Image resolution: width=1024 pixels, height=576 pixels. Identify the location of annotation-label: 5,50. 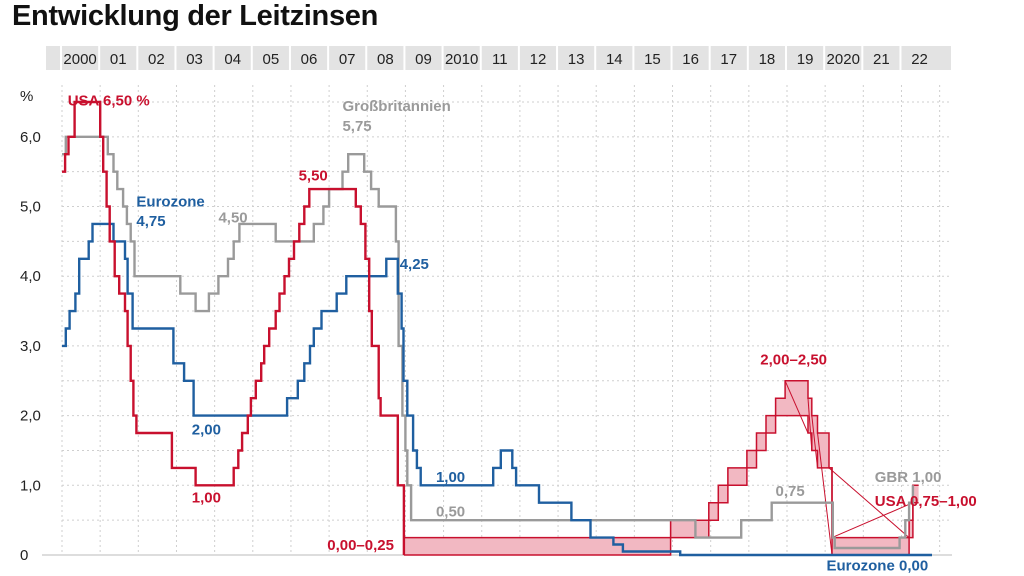
(313, 176).